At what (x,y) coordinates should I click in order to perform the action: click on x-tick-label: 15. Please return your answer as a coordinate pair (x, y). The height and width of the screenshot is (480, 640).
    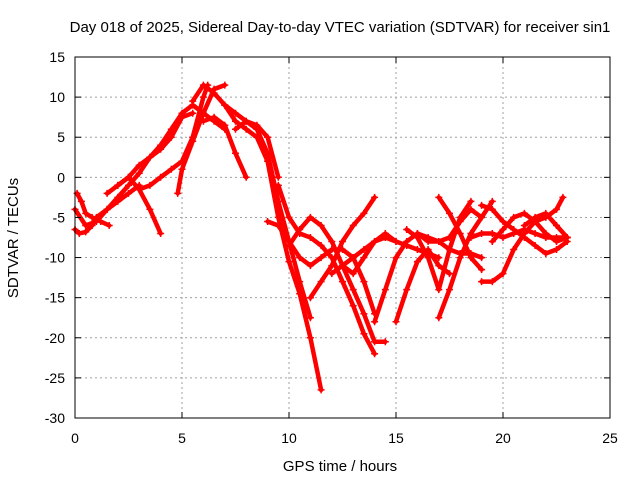
    Looking at the image, I should click on (396, 438).